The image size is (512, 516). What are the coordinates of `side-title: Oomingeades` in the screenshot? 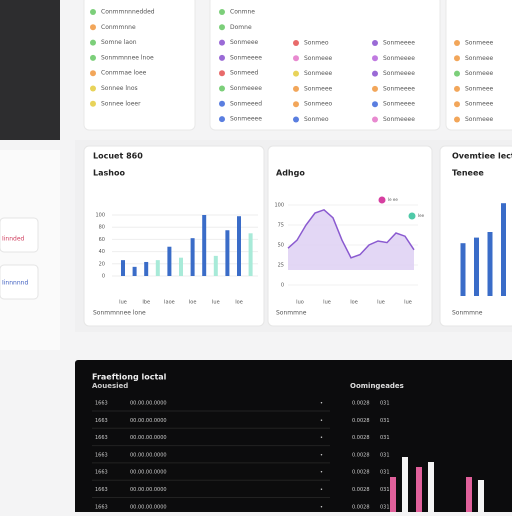 It's located at (377, 386).